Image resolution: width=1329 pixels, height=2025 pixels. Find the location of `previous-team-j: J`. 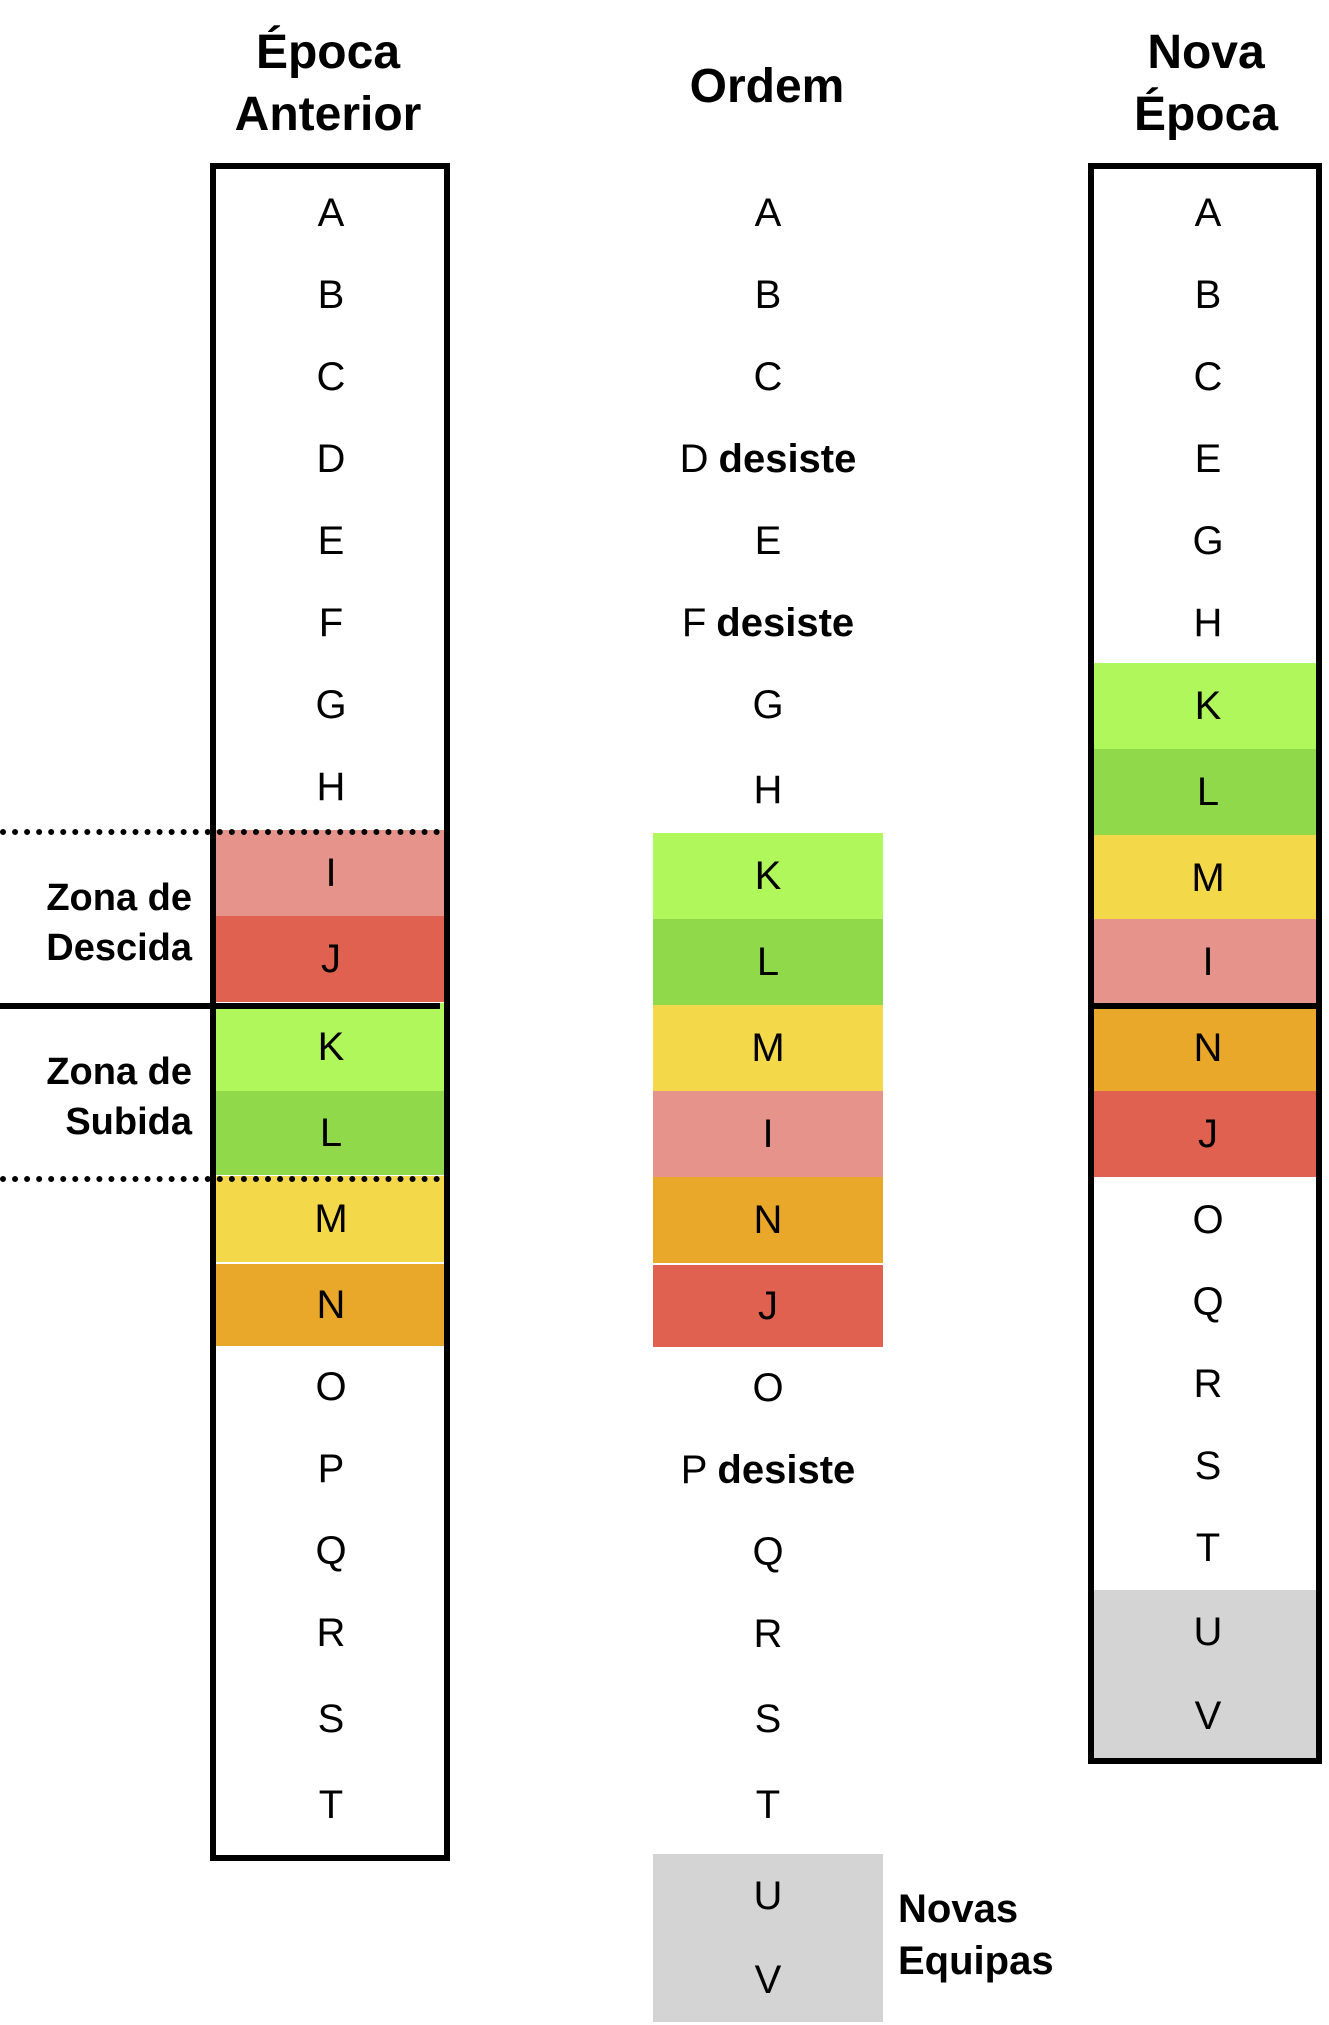

previous-team-j: J is located at coordinates (331, 959).